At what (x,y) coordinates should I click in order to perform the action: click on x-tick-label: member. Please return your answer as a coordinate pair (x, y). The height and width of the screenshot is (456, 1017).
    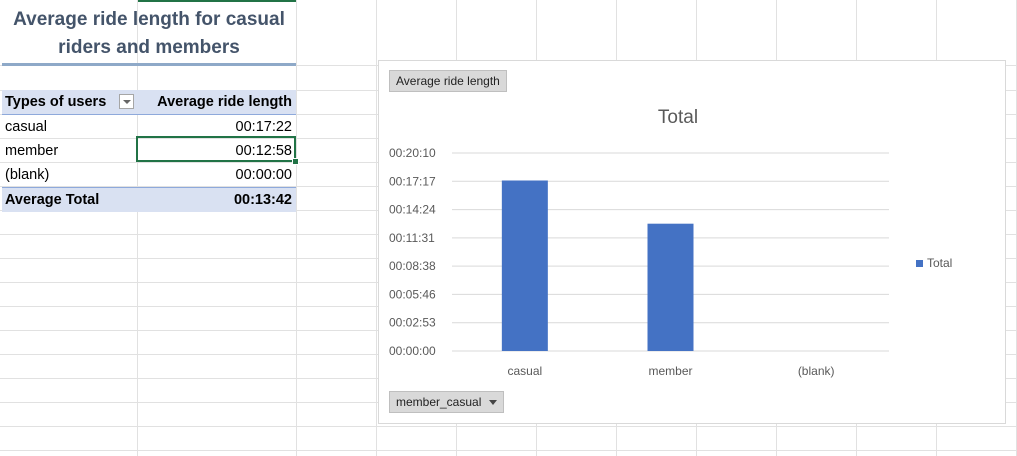
    Looking at the image, I should click on (670, 371).